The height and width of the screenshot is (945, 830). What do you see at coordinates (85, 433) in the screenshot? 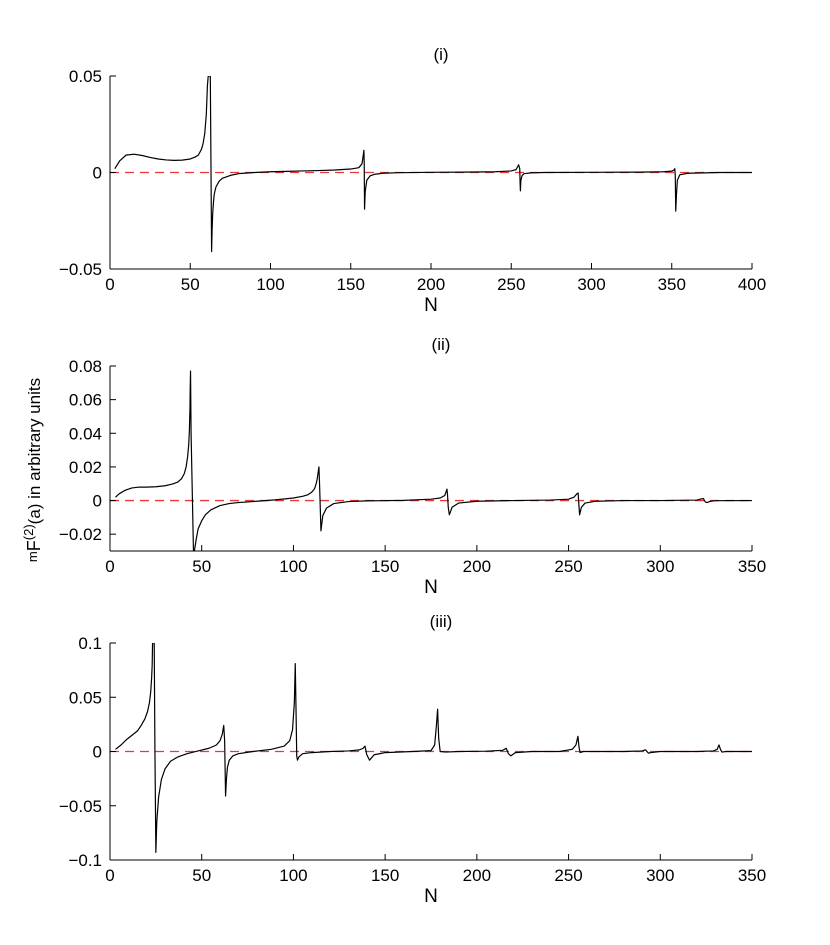
I see `y-tick-label: 0.04` at bounding box center [85, 433].